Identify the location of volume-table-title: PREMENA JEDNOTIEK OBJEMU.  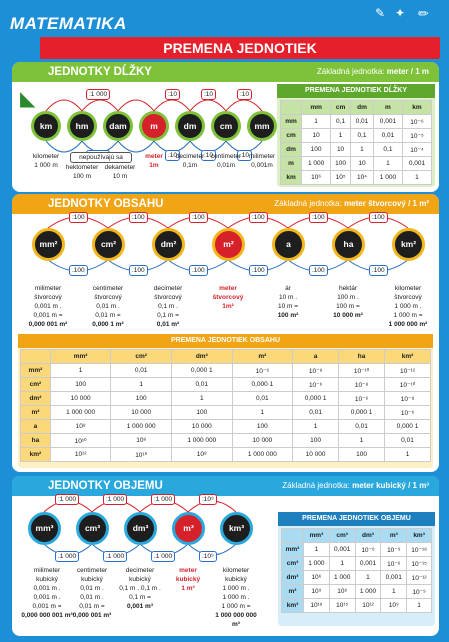
(356, 519).